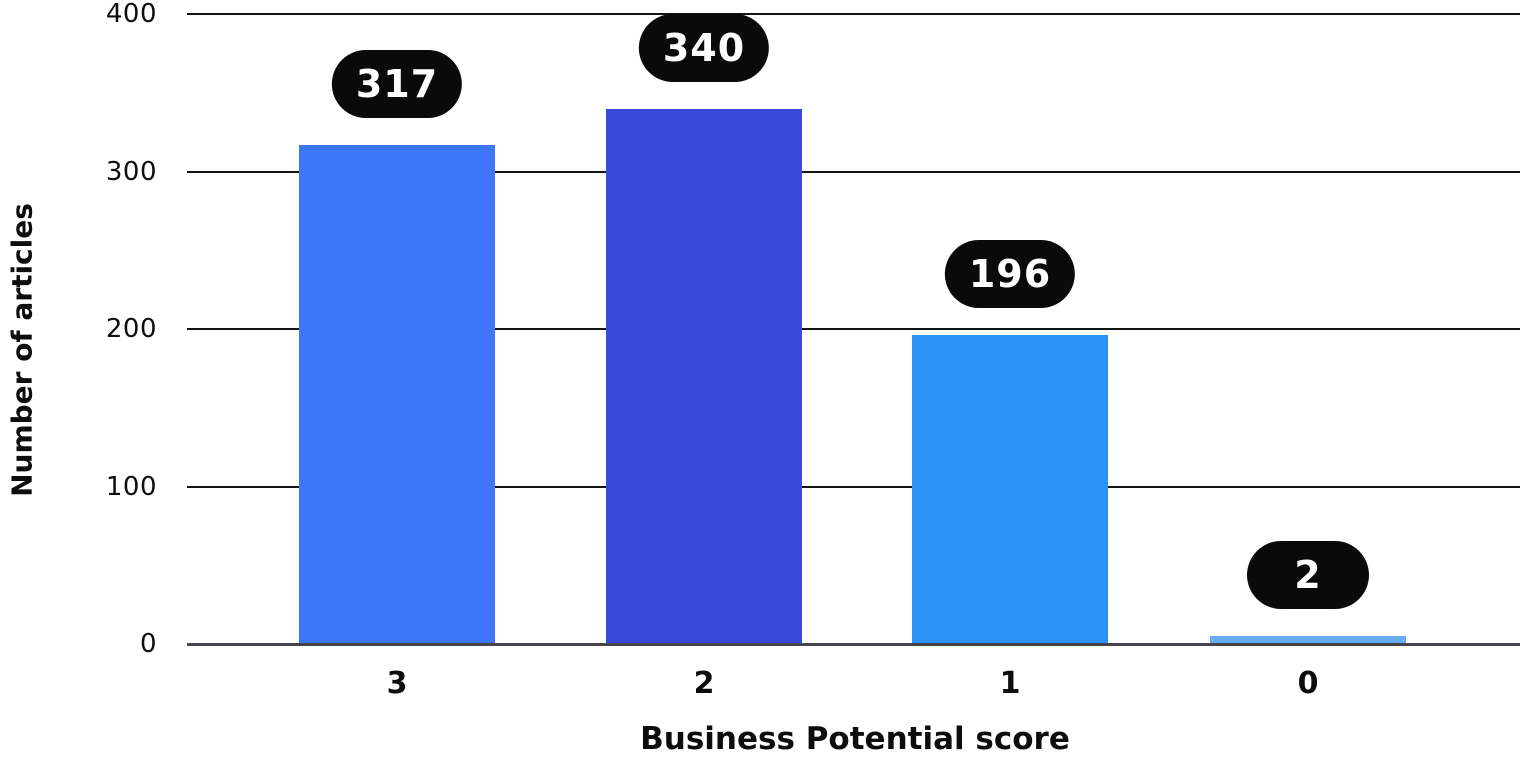 The image size is (1520, 774). What do you see at coordinates (22, 350) in the screenshot?
I see `y-axis-title: Number of articles` at bounding box center [22, 350].